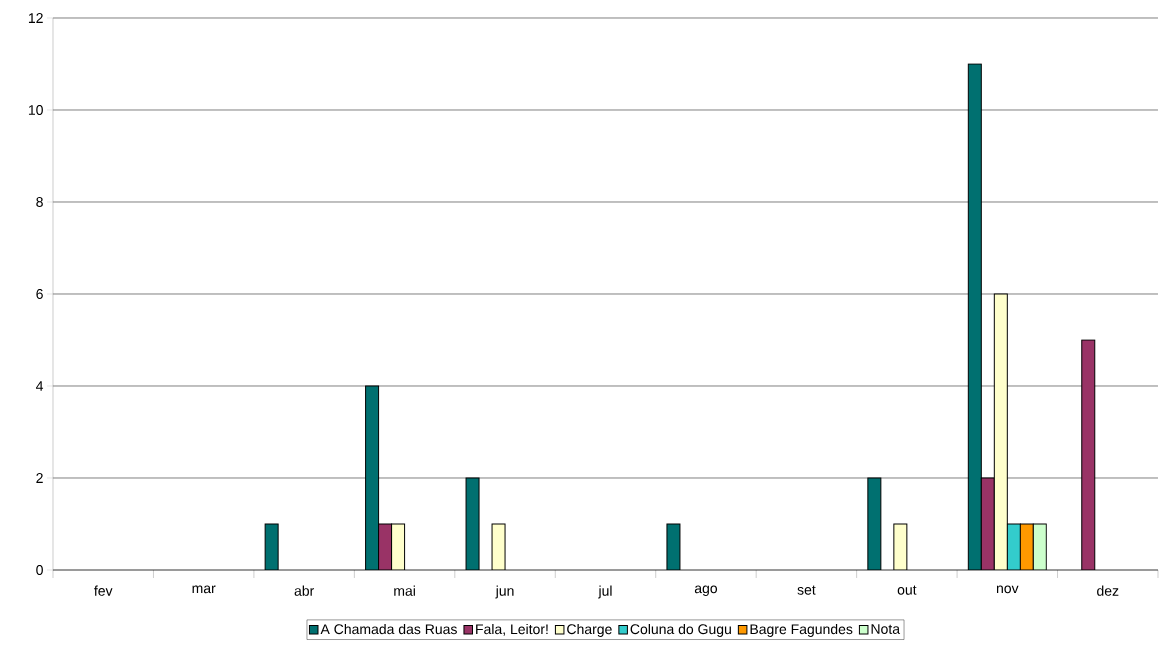 The image size is (1171, 665). Describe the element at coordinates (801, 630) in the screenshot. I see `legend-label: Bagre Fagundes` at that location.